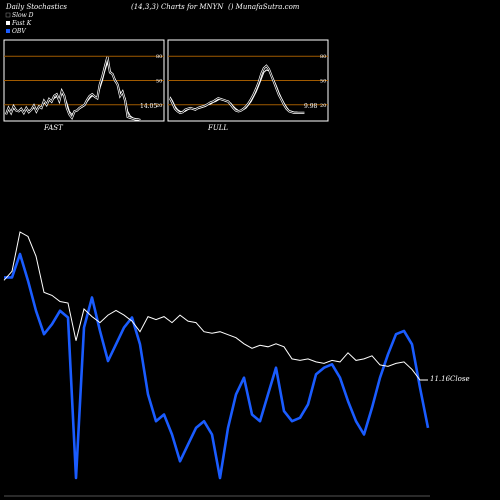 Image resolution: width=500 pixels, height=500 pixels. I want to click on full-stochastics-caption: FULL, so click(217, 128).